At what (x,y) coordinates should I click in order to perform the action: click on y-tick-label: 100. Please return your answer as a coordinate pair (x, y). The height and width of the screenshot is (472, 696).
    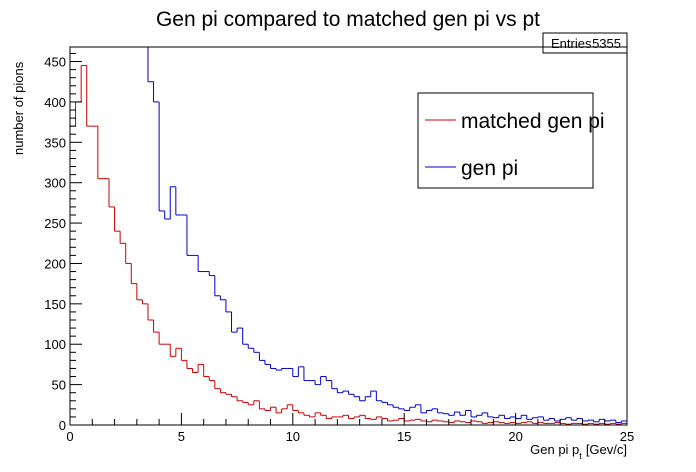
    Looking at the image, I should click on (55, 344).